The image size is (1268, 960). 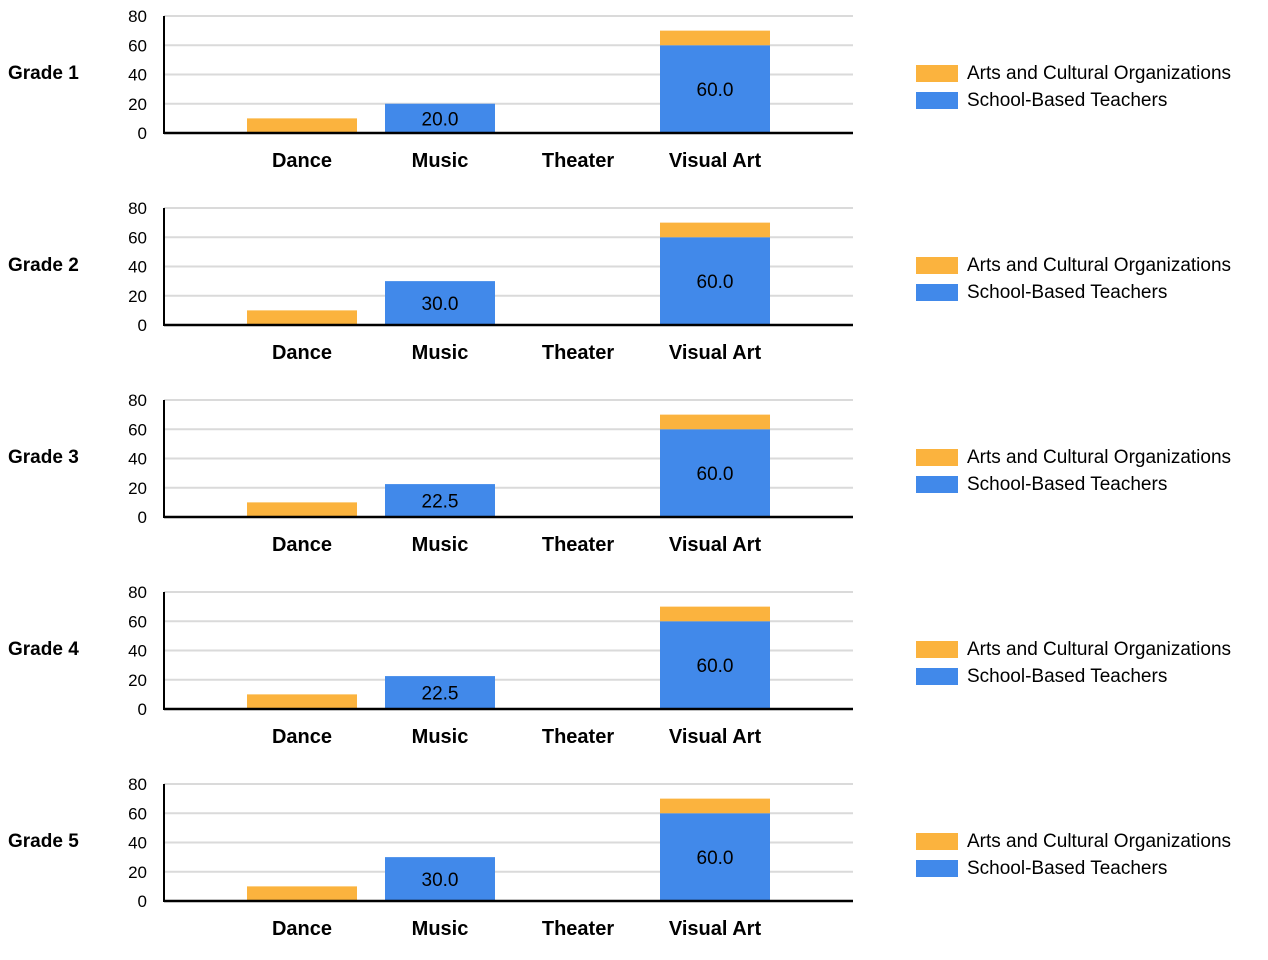 I want to click on chart-title: Grade 1, so click(x=43, y=73).